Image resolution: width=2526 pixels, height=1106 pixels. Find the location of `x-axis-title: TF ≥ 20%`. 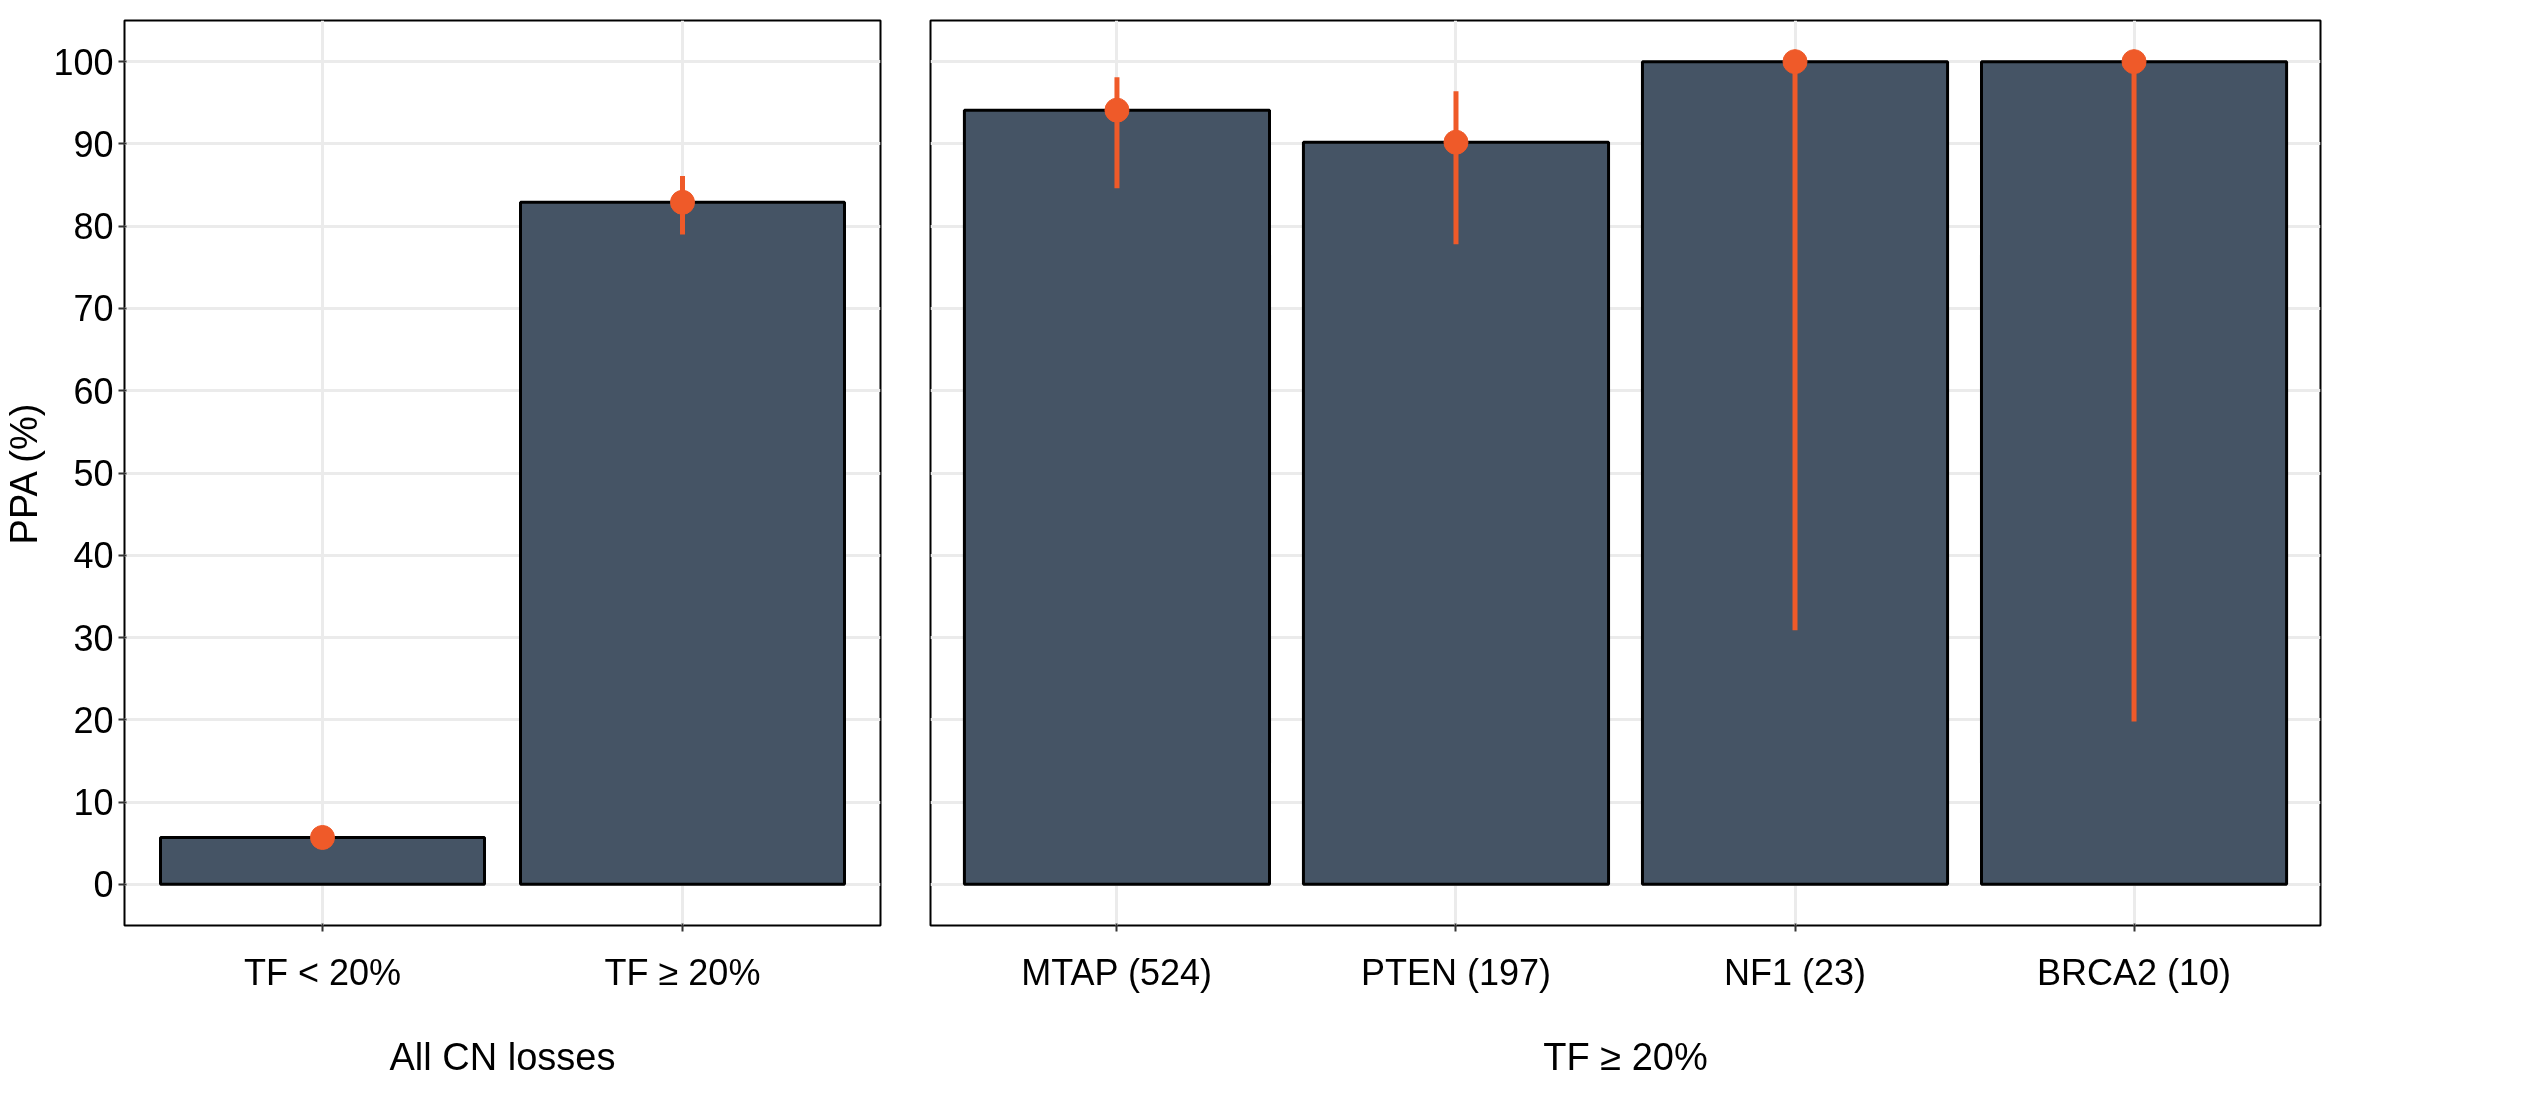

x-axis-title: TF ≥ 20% is located at coordinates (1625, 1056).